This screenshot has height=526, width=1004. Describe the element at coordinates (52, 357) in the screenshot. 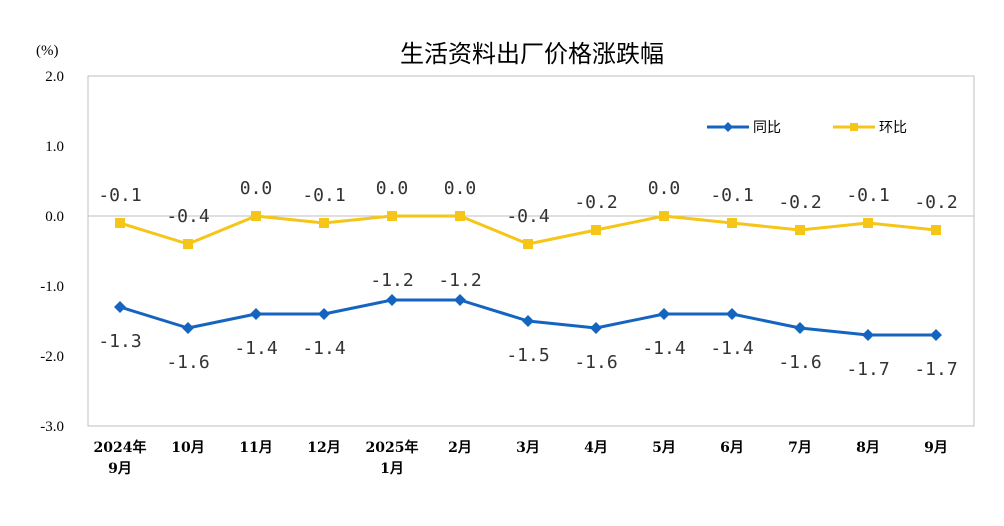

I see `y-tick-label: -2.0` at that location.